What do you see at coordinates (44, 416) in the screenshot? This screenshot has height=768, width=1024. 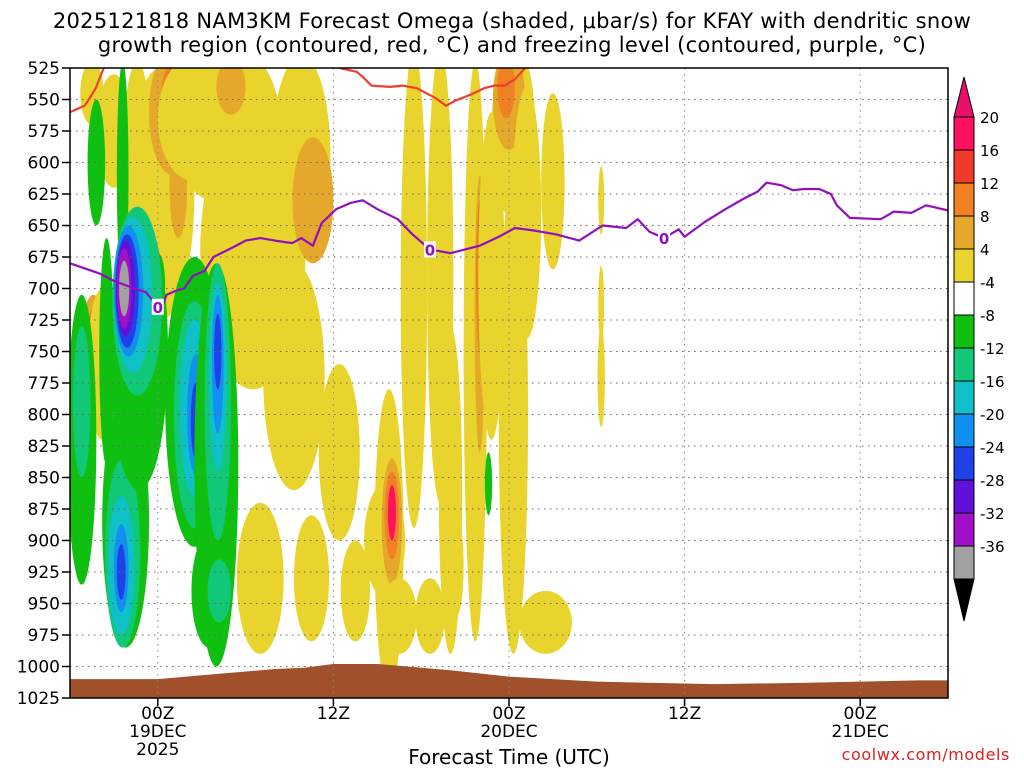 I see `y-tick-label: 800` at bounding box center [44, 416].